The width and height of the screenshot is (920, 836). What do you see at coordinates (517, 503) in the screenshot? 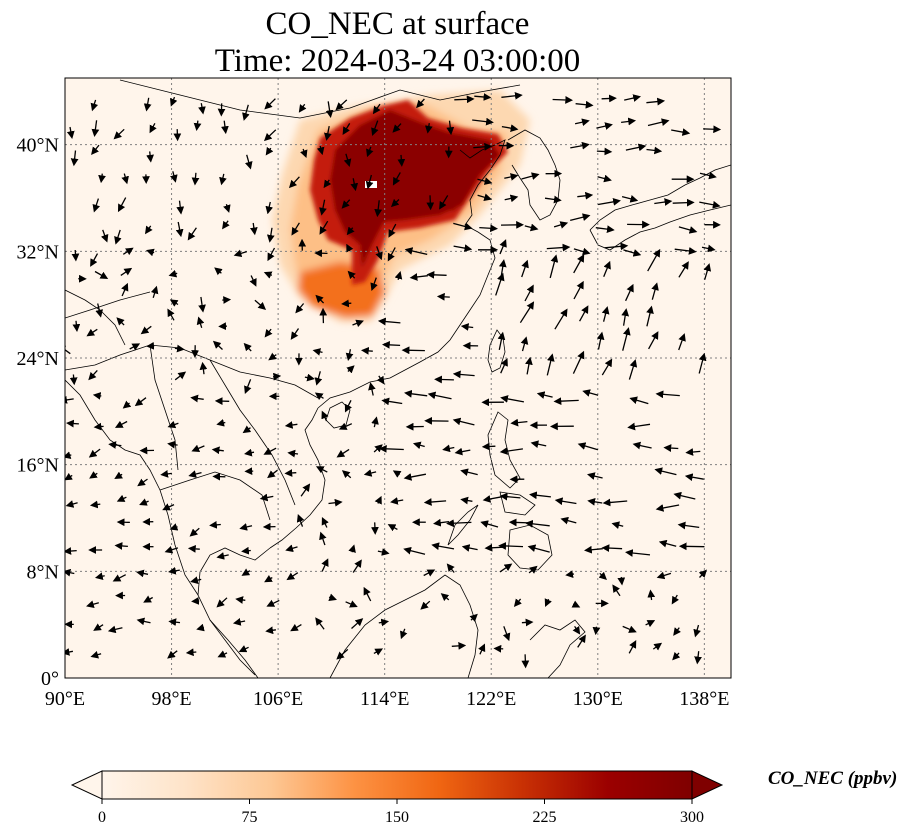
I see `coastline-visayas` at bounding box center [517, 503].